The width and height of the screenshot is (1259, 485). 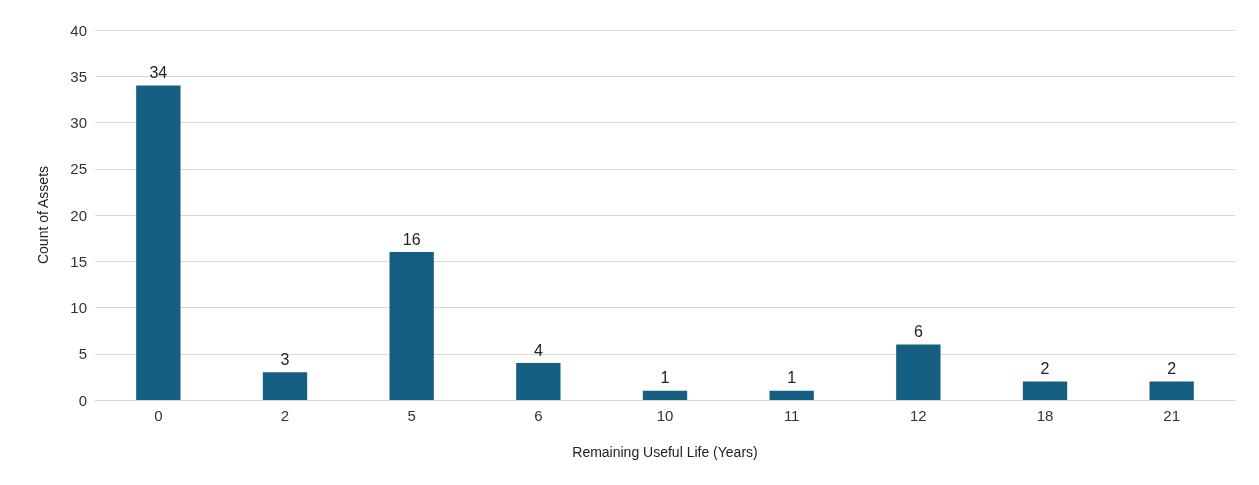 What do you see at coordinates (82, 400) in the screenshot?
I see `y-tick-label: 0` at bounding box center [82, 400].